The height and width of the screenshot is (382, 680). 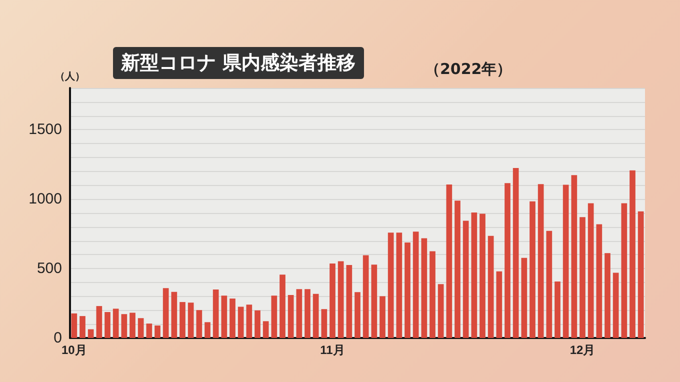 I want to click on chart-subtitle: （2022年）, so click(x=468, y=69).